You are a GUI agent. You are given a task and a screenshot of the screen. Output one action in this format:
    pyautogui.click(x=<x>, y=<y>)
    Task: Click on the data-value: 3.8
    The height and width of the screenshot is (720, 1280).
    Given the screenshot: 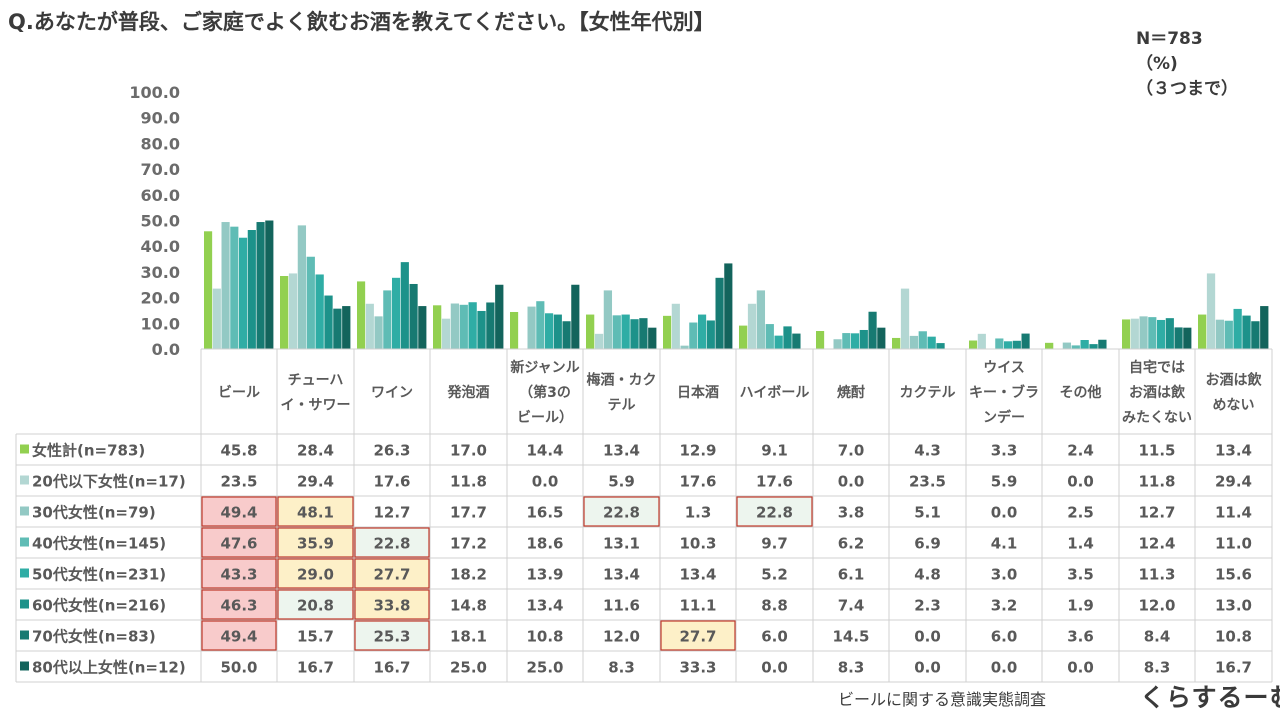 What is the action you would take?
    pyautogui.click(x=851, y=513)
    